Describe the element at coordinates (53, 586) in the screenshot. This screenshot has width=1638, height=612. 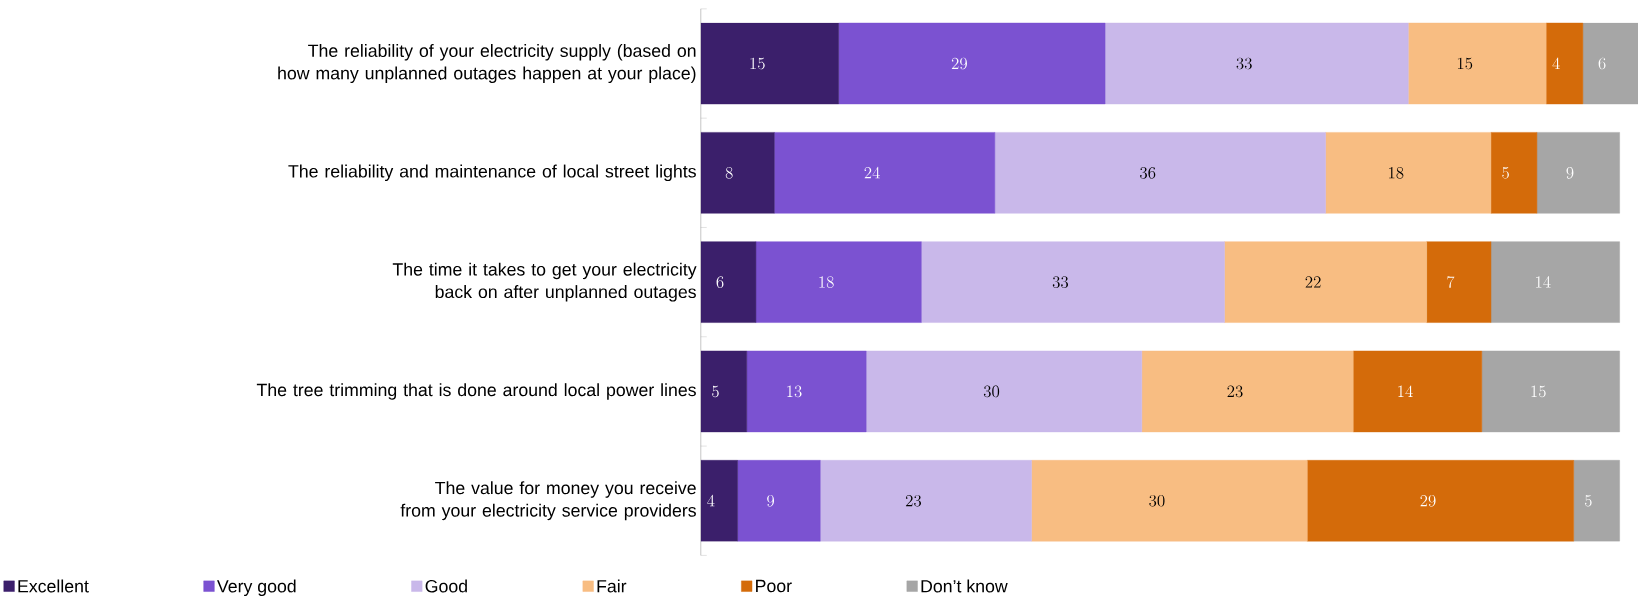
I see `legend-label: Excellent` at that location.